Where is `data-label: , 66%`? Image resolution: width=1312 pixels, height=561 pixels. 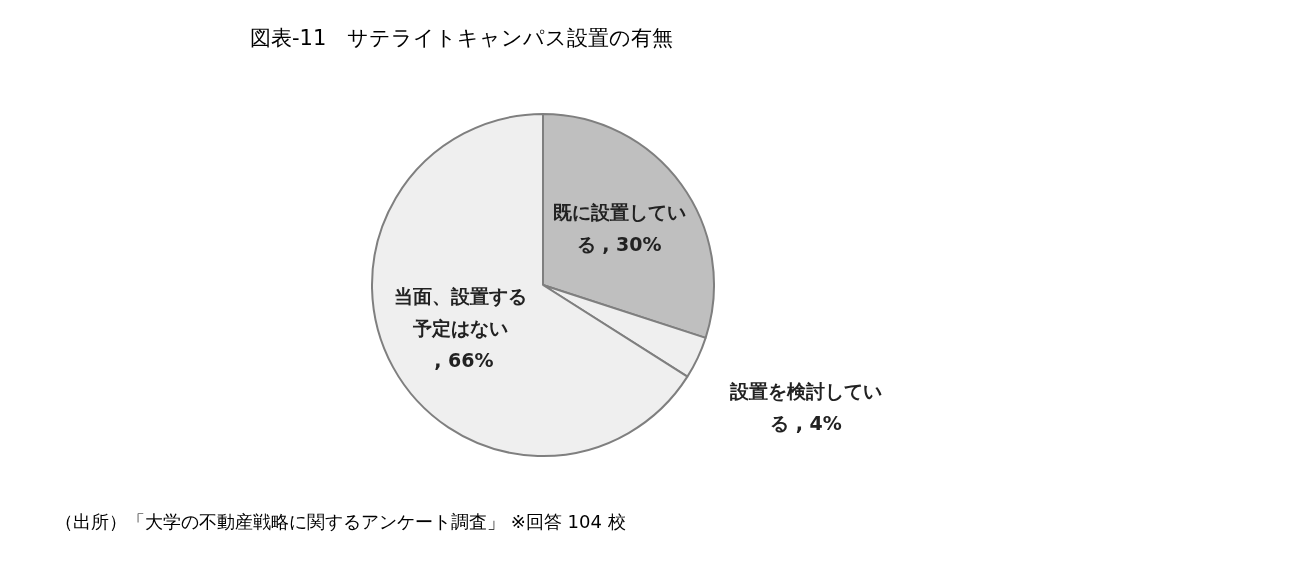
data-label: , 66% is located at coordinates (460, 360).